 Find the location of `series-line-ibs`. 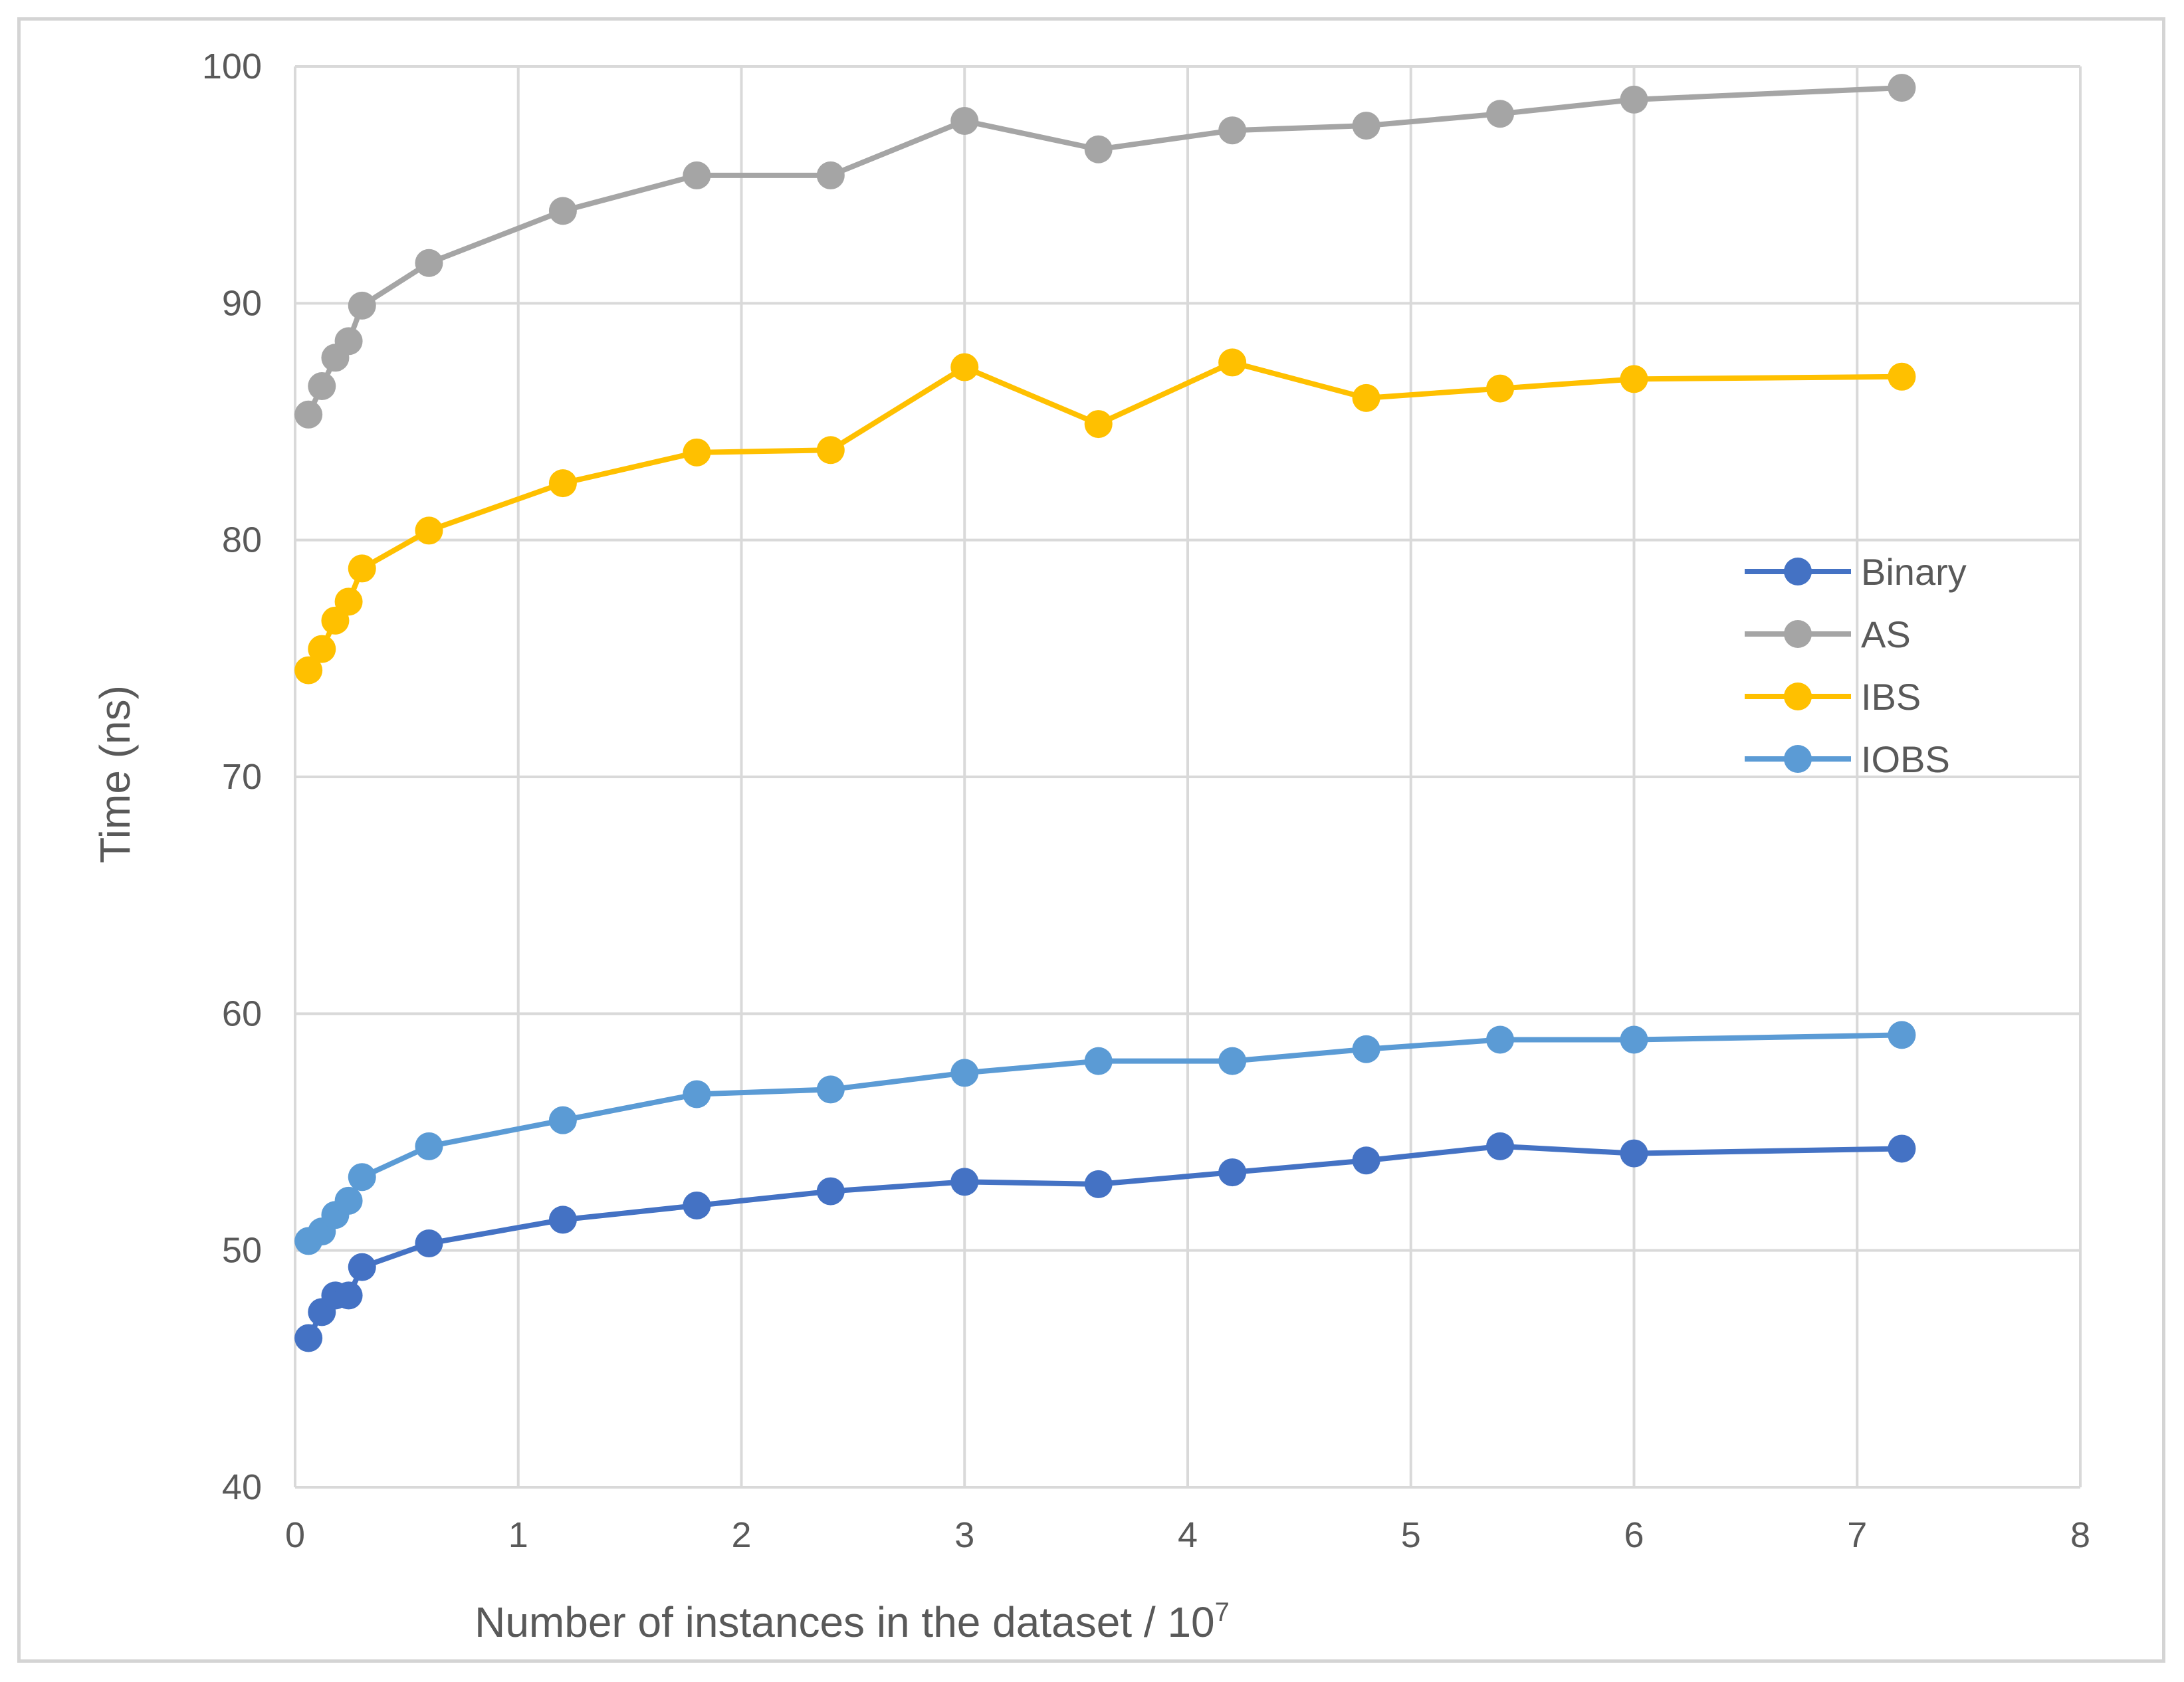

series-line-ibs is located at coordinates (1104, 516).